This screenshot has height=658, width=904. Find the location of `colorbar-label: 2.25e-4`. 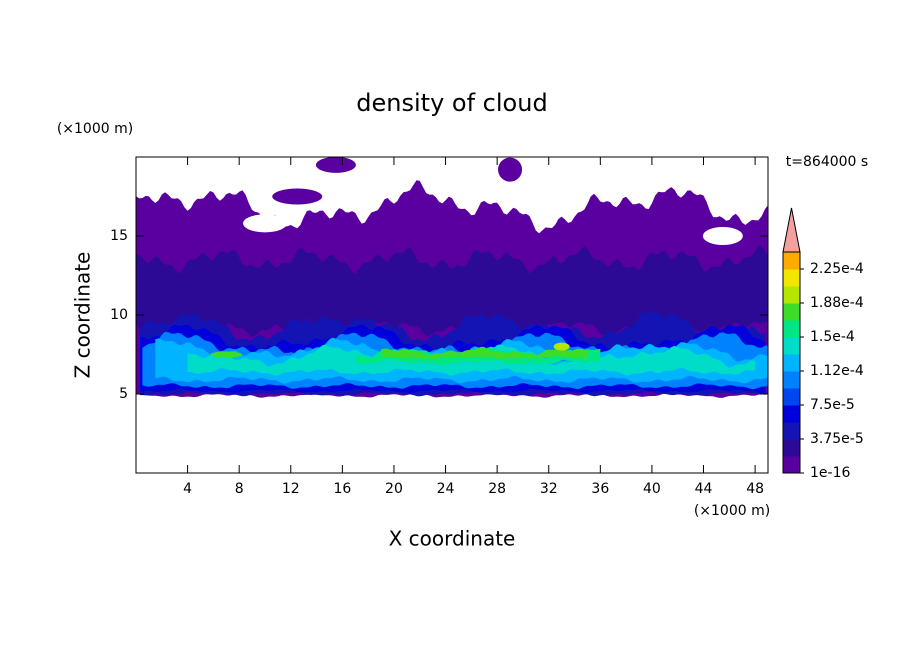

colorbar-label: 2.25e-4 is located at coordinates (837, 269).